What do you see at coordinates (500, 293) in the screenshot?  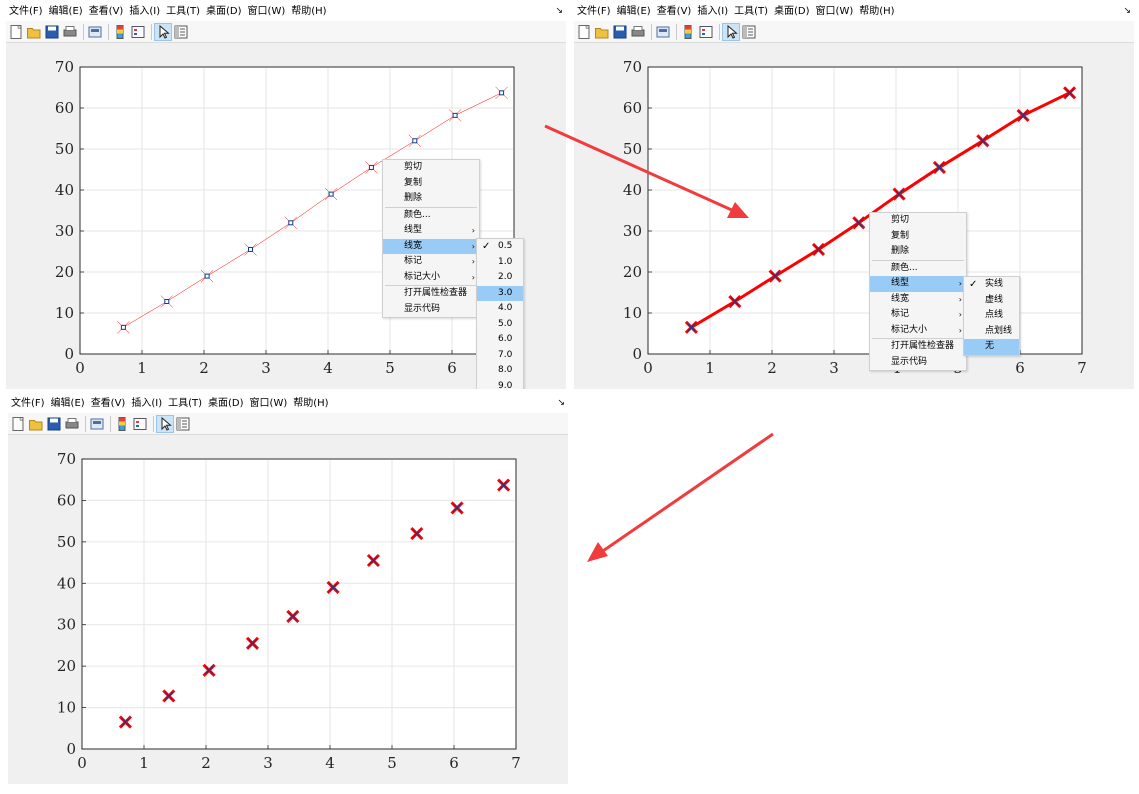 I see `linewidth-option: 3.0` at bounding box center [500, 293].